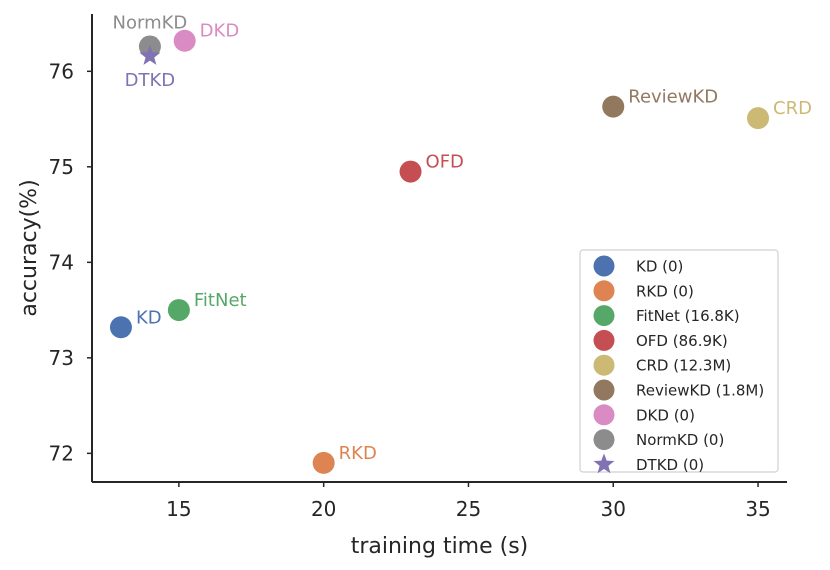 The image size is (830, 570). What do you see at coordinates (323, 509) in the screenshot?
I see `x-tick-label: 20` at bounding box center [323, 509].